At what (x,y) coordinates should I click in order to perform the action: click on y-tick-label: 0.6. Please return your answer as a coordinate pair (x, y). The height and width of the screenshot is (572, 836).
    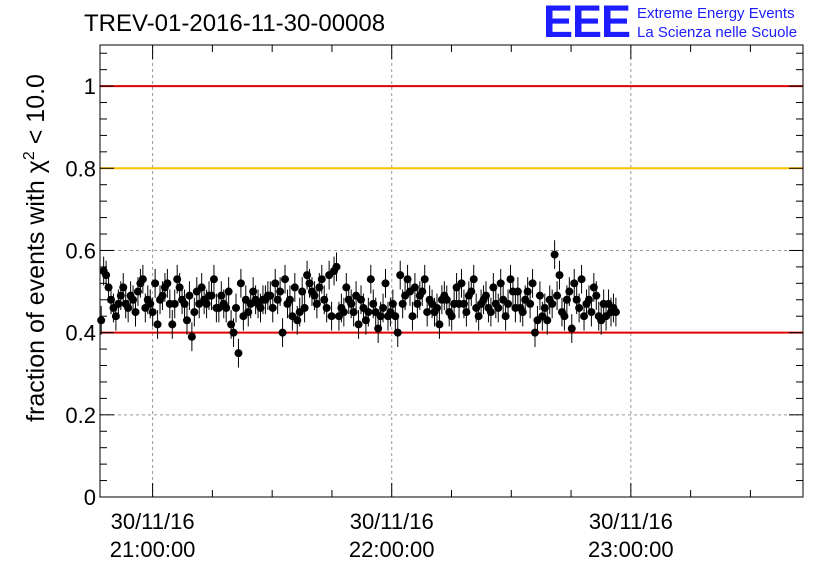
    Looking at the image, I should click on (80, 250).